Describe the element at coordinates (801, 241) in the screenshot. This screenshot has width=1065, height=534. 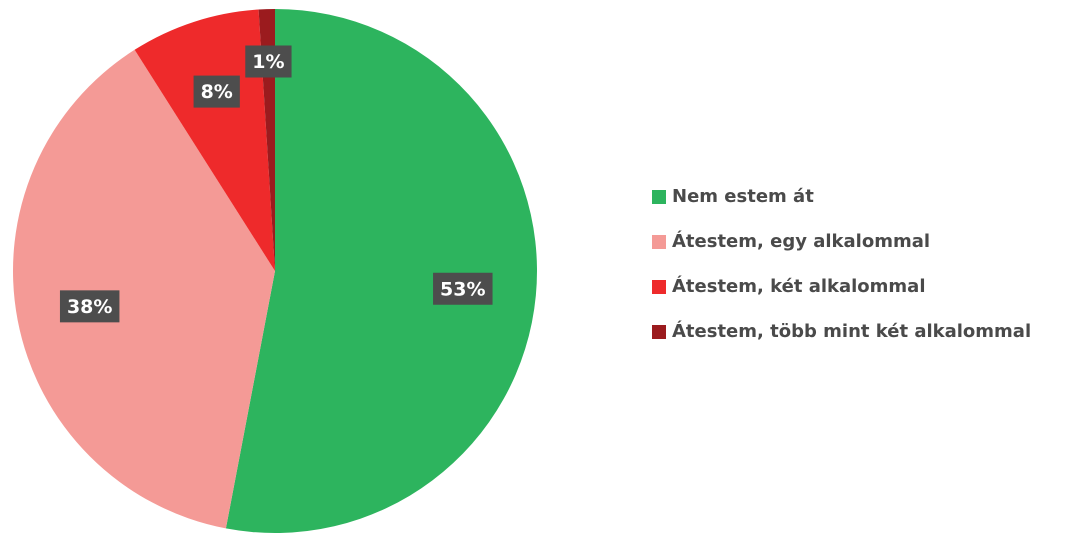
I see `legend-label: Átestem, egy alkalommal` at that location.